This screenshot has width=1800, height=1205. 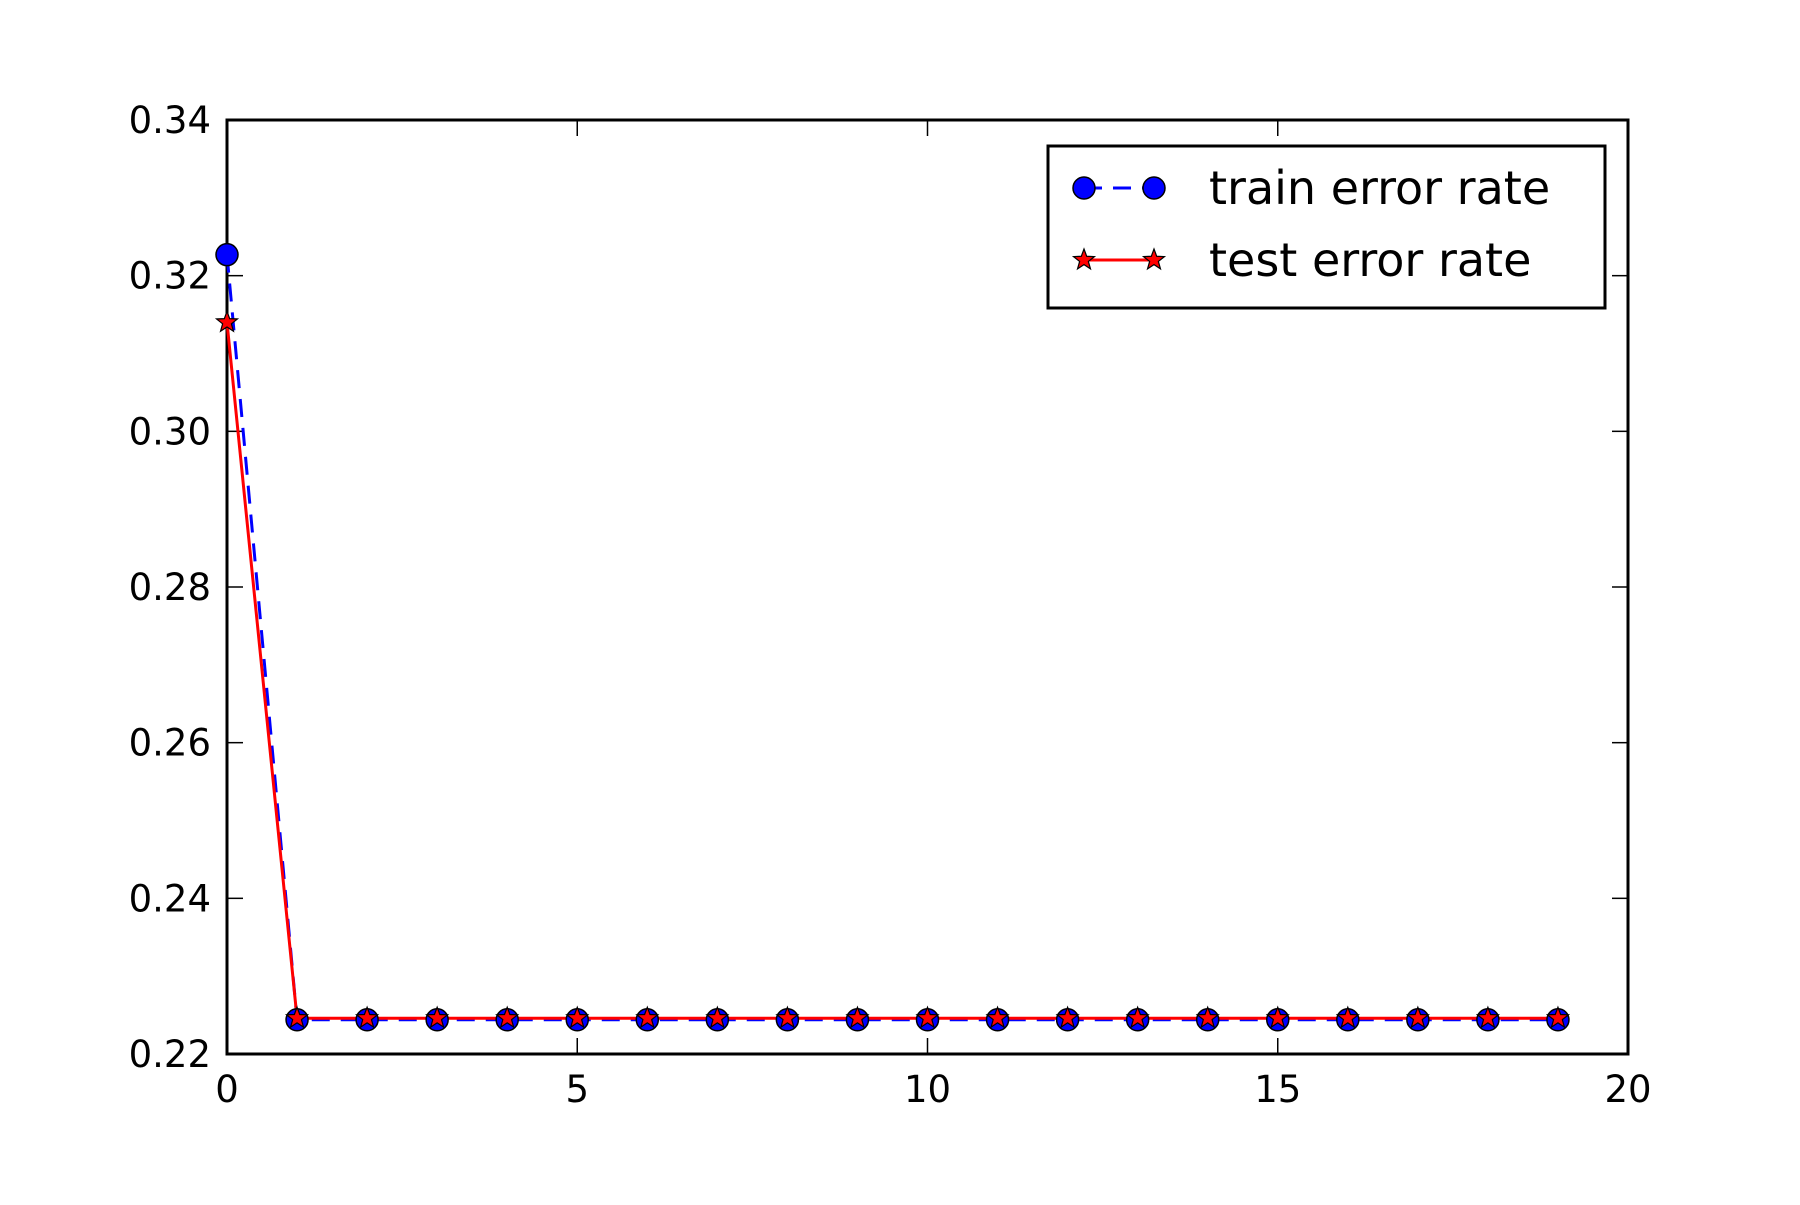 What do you see at coordinates (227, 254) in the screenshot?
I see `train-point` at bounding box center [227, 254].